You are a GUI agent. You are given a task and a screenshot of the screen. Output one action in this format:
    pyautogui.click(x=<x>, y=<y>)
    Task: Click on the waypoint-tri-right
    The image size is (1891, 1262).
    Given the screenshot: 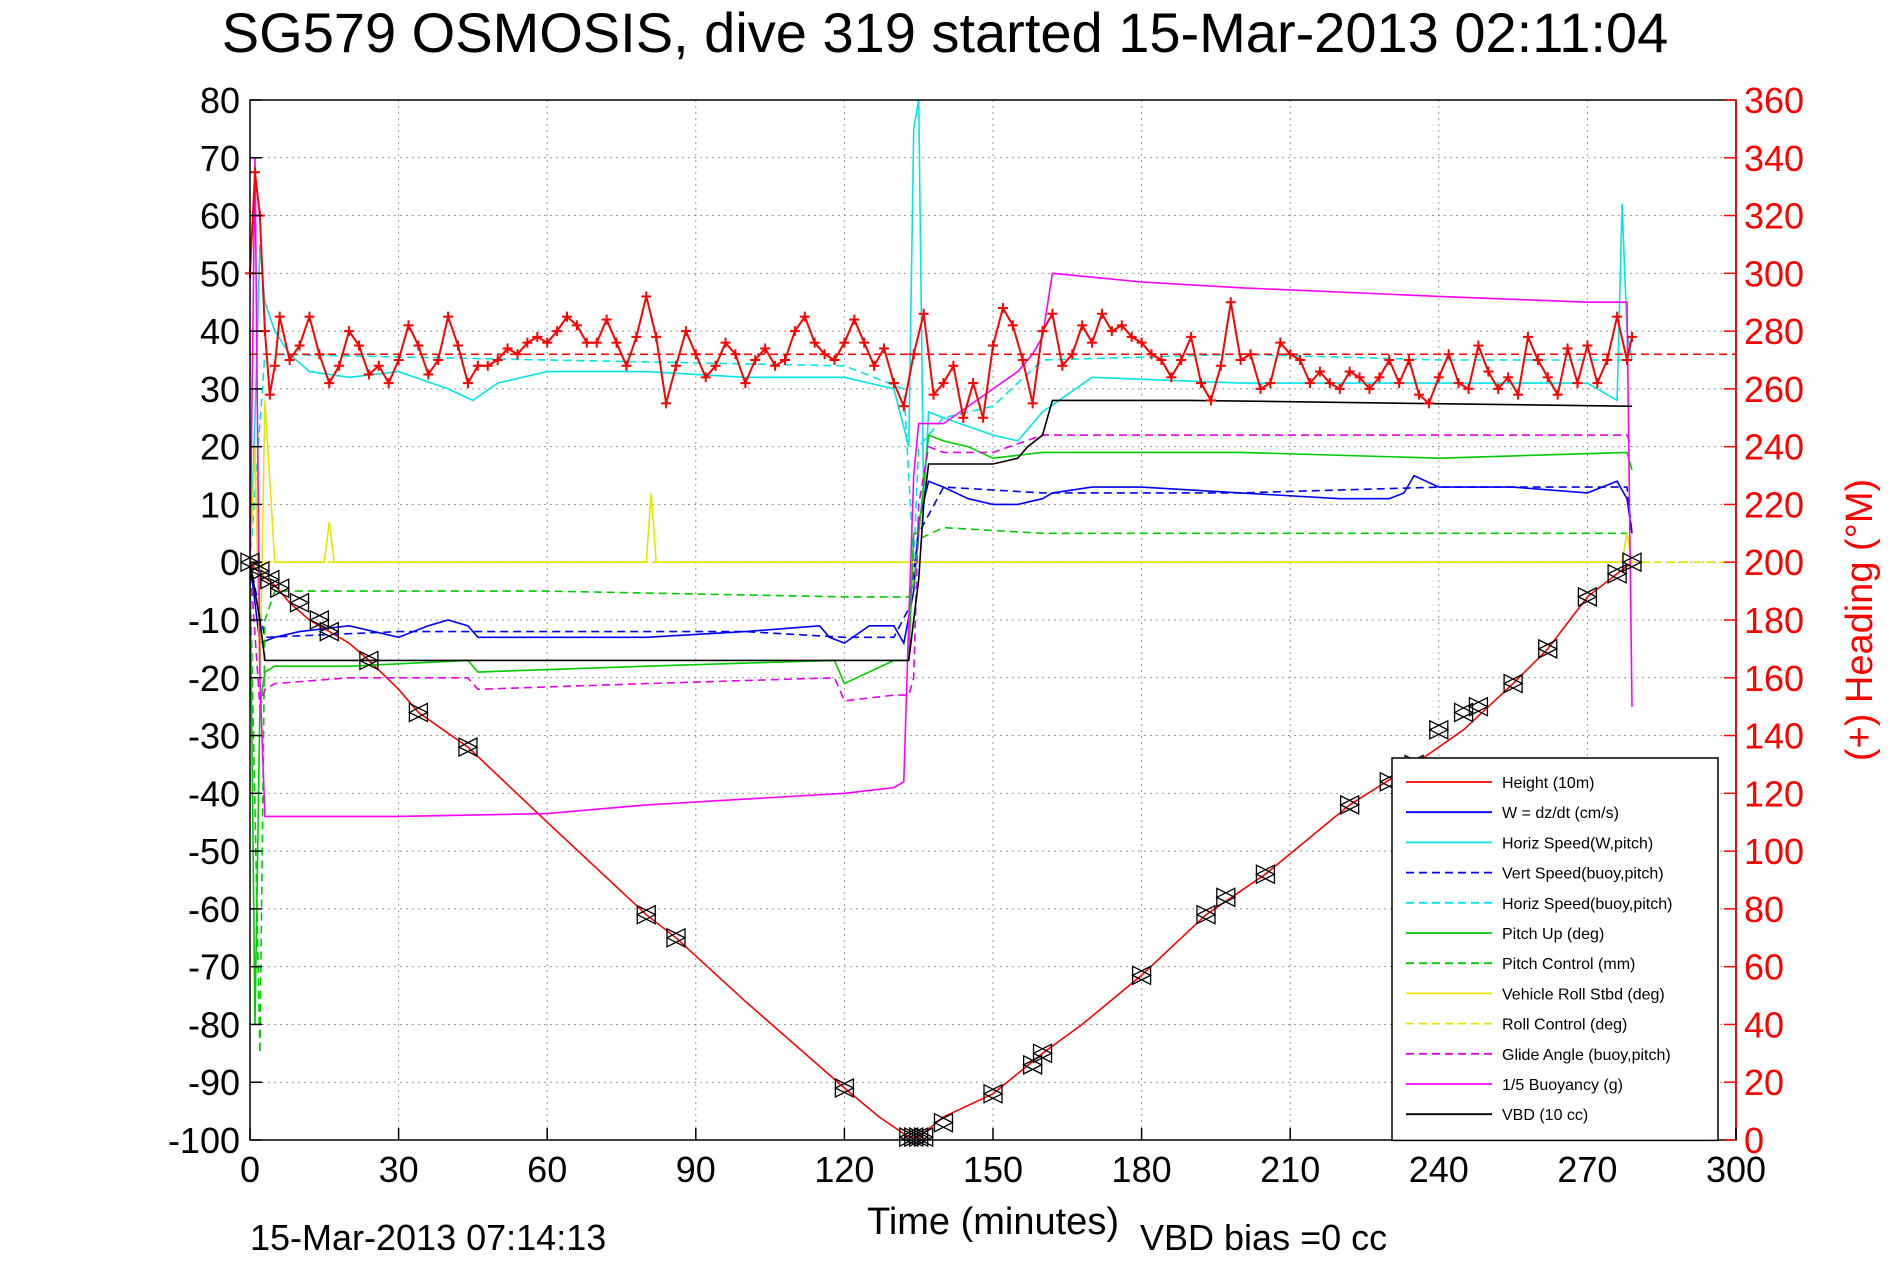 What is the action you would take?
    pyautogui.click(x=299, y=602)
    